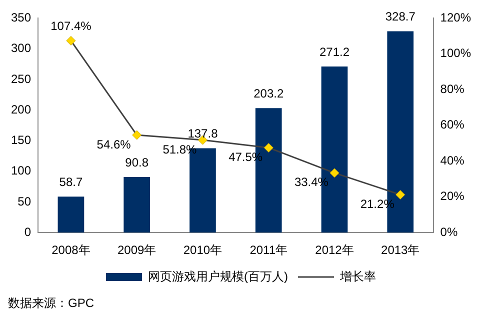  What do you see at coordinates (203, 133) in the screenshot?
I see `data-label: 137.8` at bounding box center [203, 133].